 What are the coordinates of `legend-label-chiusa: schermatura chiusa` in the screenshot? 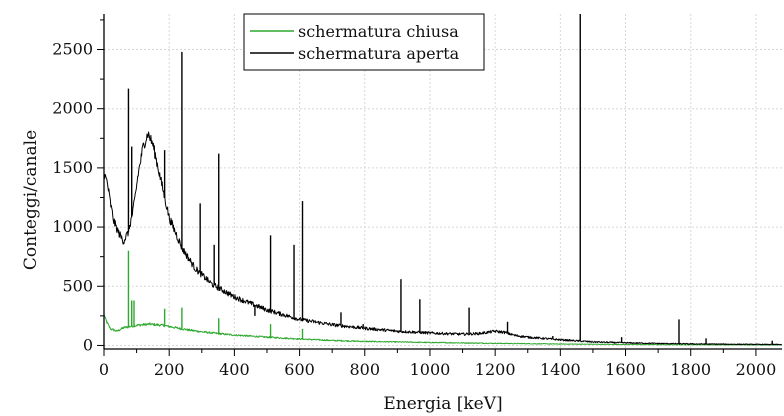 It's located at (378, 31).